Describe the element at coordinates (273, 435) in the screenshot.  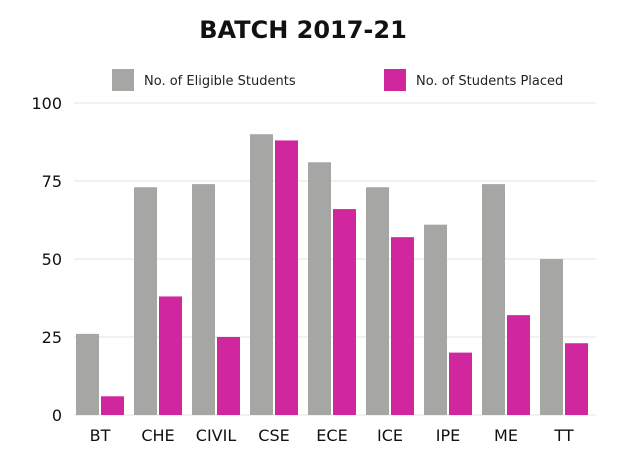
I see `x-category-label: CSE` at that location.